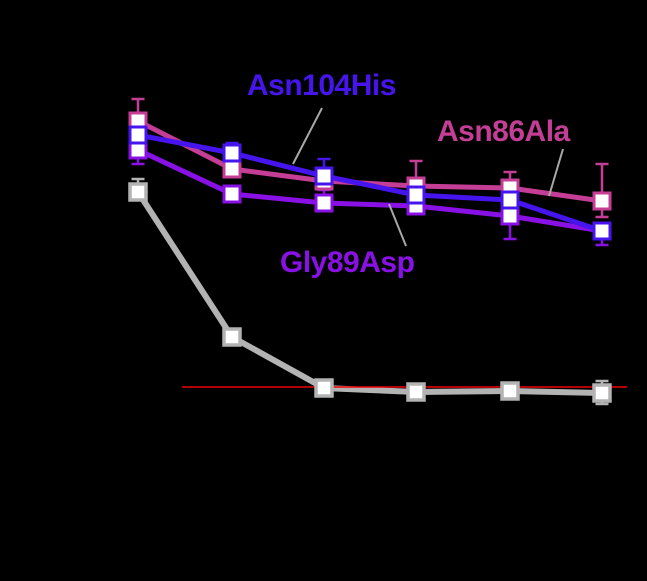 This screenshot has width=647, height=581. I want to click on series-label-asn104his: Asn104His, so click(321, 85).